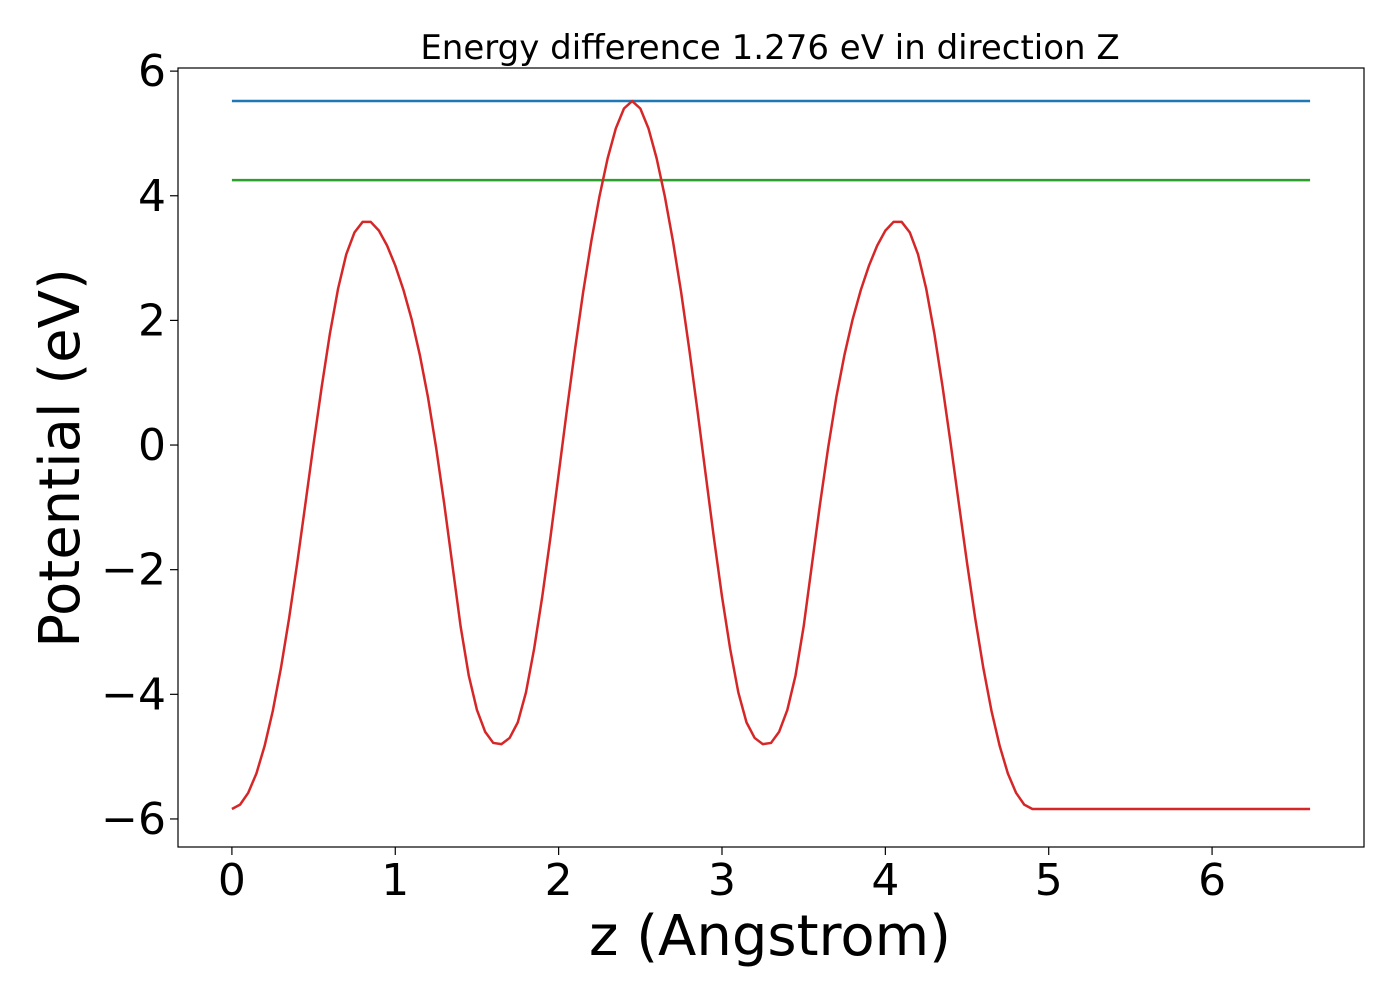  I want to click on x-tick-label: 5, so click(1049, 880).